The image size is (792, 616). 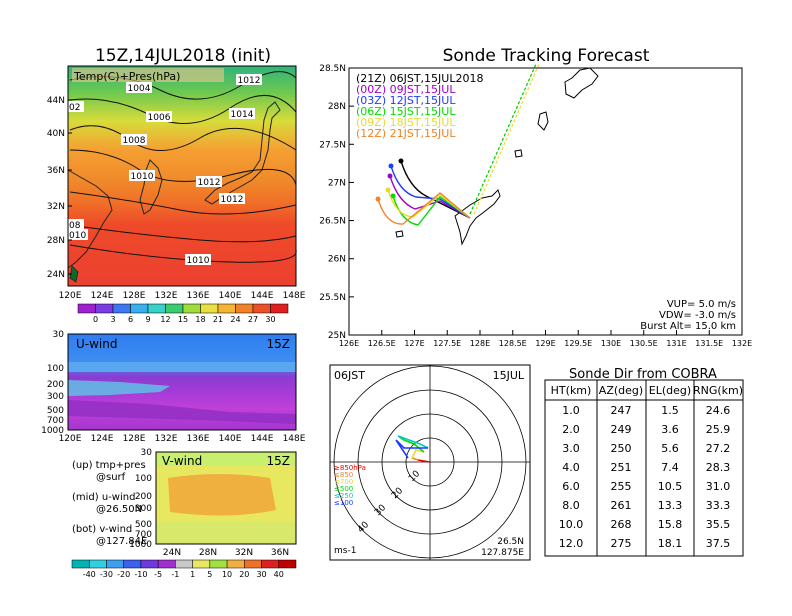 I want to click on colorbar-tick: 9, so click(x=147, y=319).